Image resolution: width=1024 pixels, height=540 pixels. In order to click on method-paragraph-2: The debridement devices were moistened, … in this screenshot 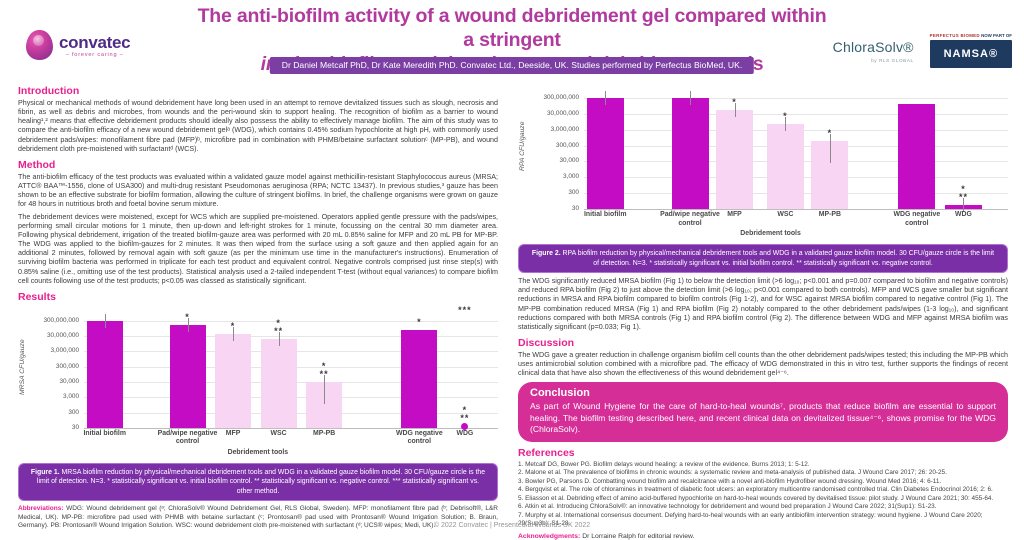, I will do `click(258, 248)`.